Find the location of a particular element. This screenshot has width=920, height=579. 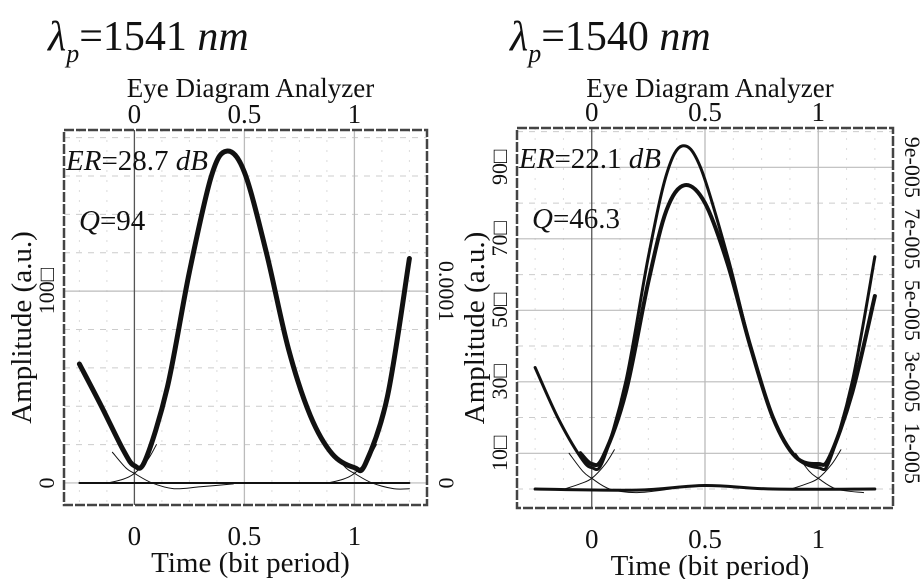

annotation-value: =94 is located at coordinates (123, 221).